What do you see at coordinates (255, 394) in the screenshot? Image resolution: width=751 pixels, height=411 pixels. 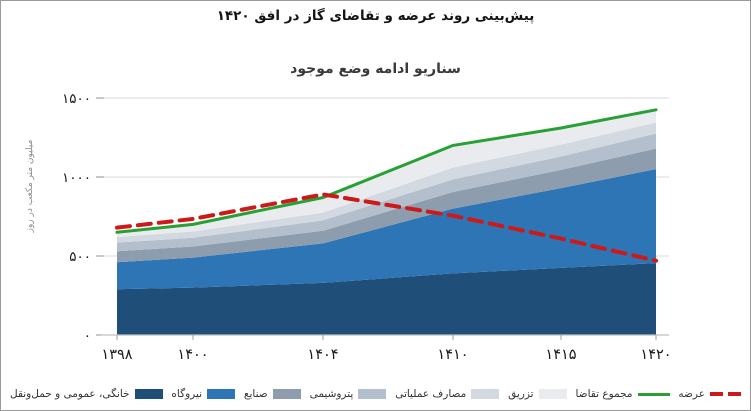 I see `legend-label: صنایع` at bounding box center [255, 394].